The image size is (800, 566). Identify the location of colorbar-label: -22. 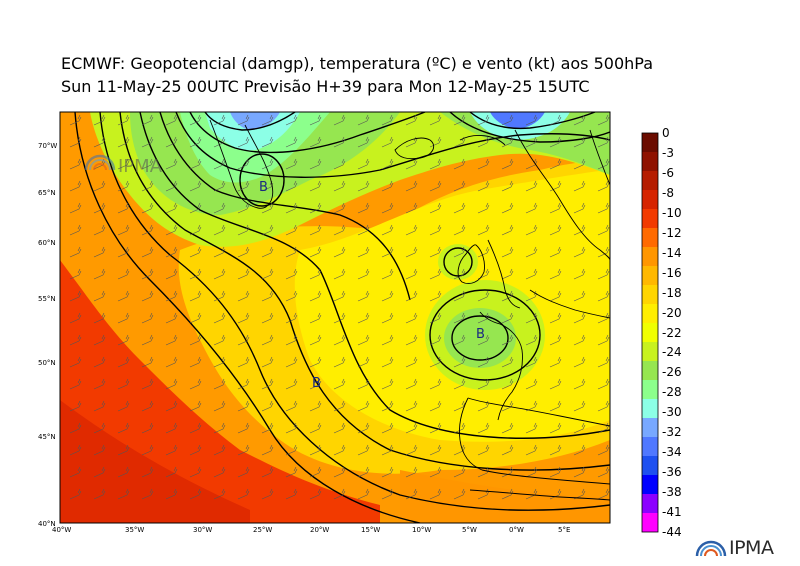
(672, 332).